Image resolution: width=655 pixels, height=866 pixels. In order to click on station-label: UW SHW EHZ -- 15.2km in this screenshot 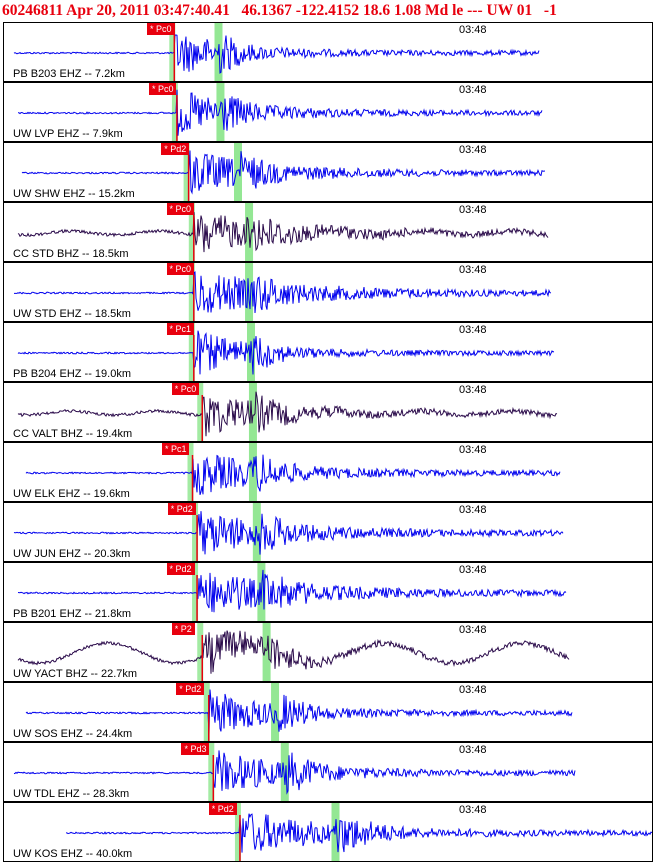, I will do `click(74, 194)`.